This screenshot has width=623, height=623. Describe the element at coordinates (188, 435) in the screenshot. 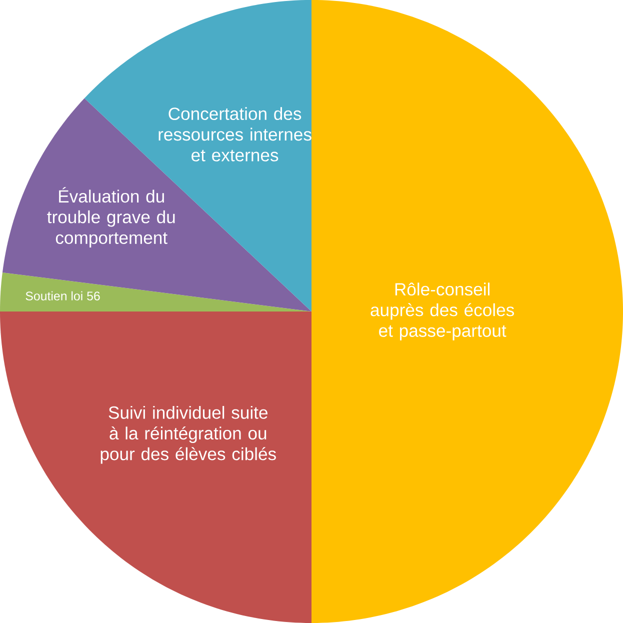

I see `slice-label: Suivi individuel suite à la réintégration ou pour des élèves ciblés` at that location.